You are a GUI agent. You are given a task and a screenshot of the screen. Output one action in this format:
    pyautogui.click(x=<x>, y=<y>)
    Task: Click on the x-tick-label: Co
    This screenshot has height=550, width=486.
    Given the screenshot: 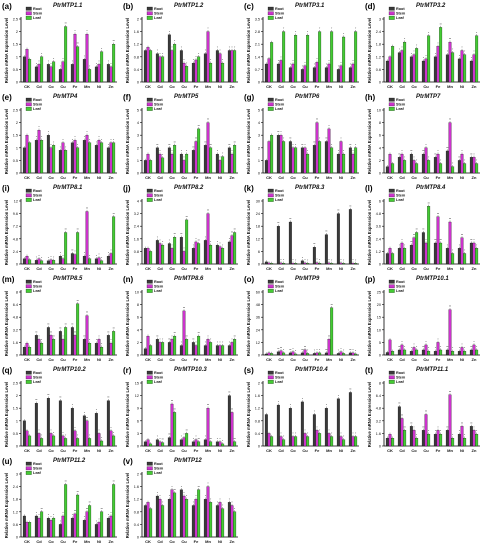 What is the action you would take?
    pyautogui.click(x=51, y=268)
    